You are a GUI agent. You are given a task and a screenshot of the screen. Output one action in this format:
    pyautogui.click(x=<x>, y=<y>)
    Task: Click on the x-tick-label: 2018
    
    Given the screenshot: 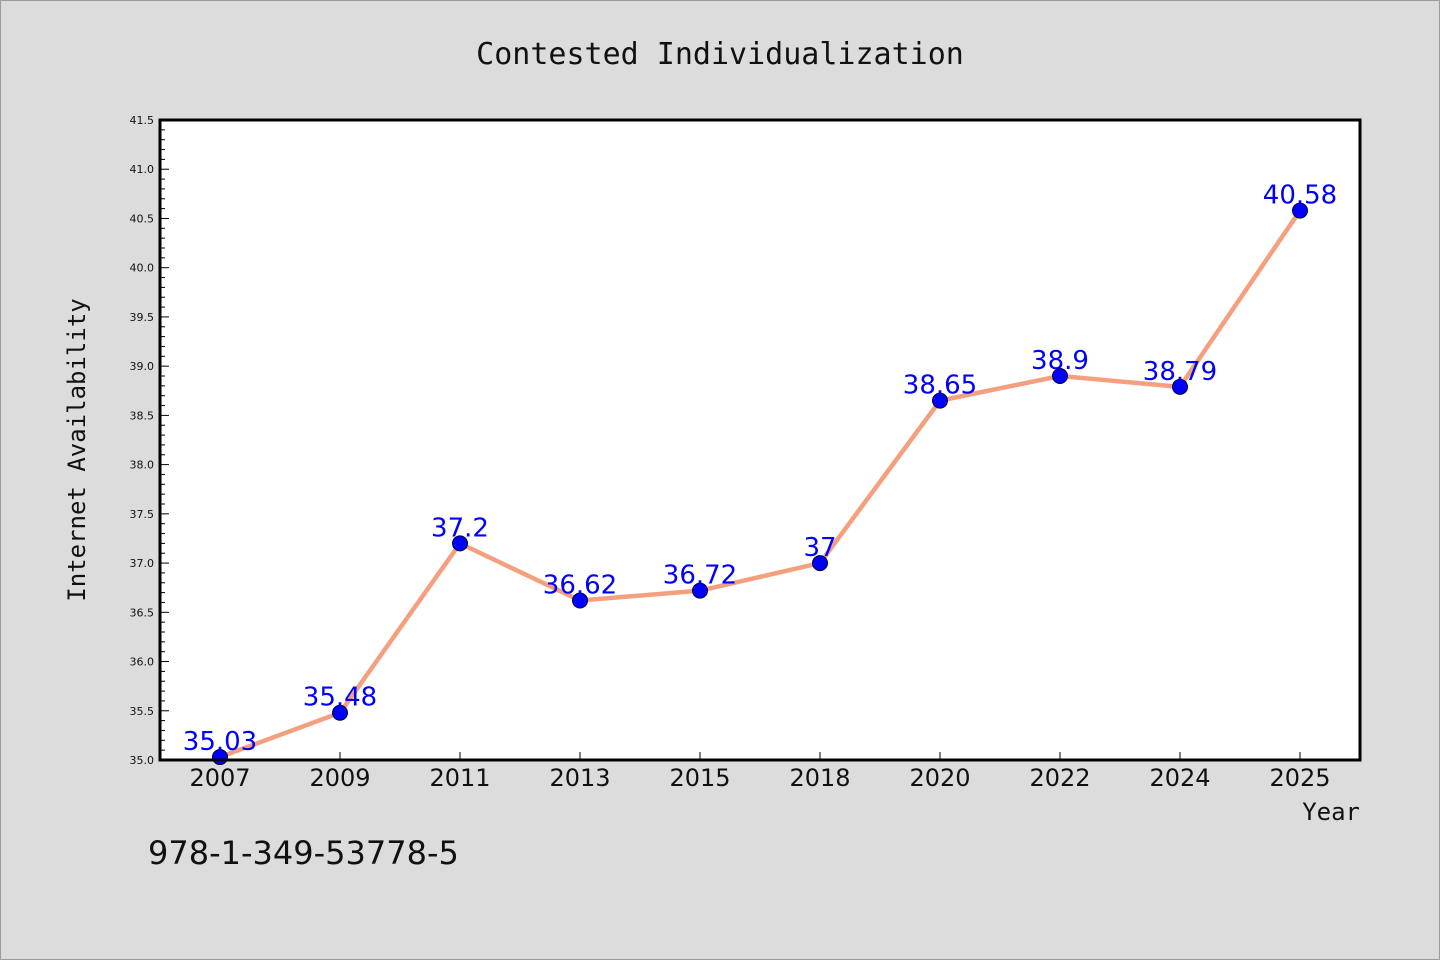 What is the action you would take?
    pyautogui.click(x=819, y=778)
    